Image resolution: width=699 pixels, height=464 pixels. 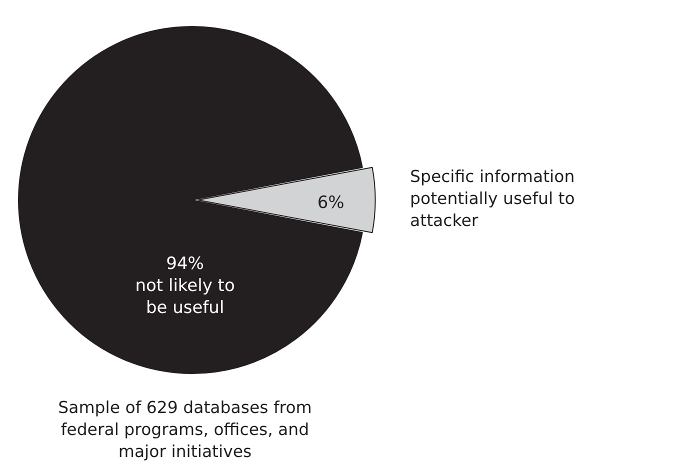 What do you see at coordinates (330, 202) in the screenshot?
I see `data-label: 6%` at bounding box center [330, 202].